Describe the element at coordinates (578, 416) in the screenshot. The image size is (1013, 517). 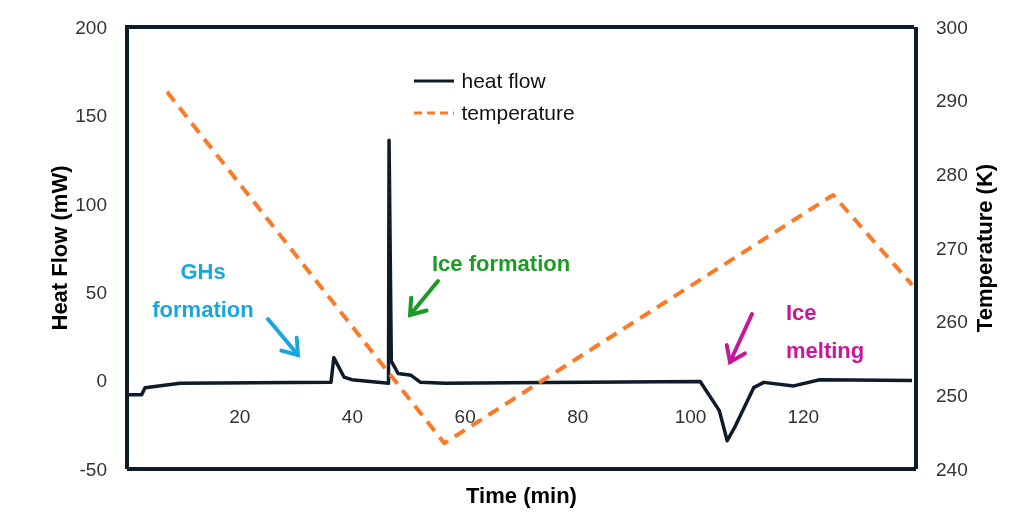
I see `x-tick-label: 80` at that location.